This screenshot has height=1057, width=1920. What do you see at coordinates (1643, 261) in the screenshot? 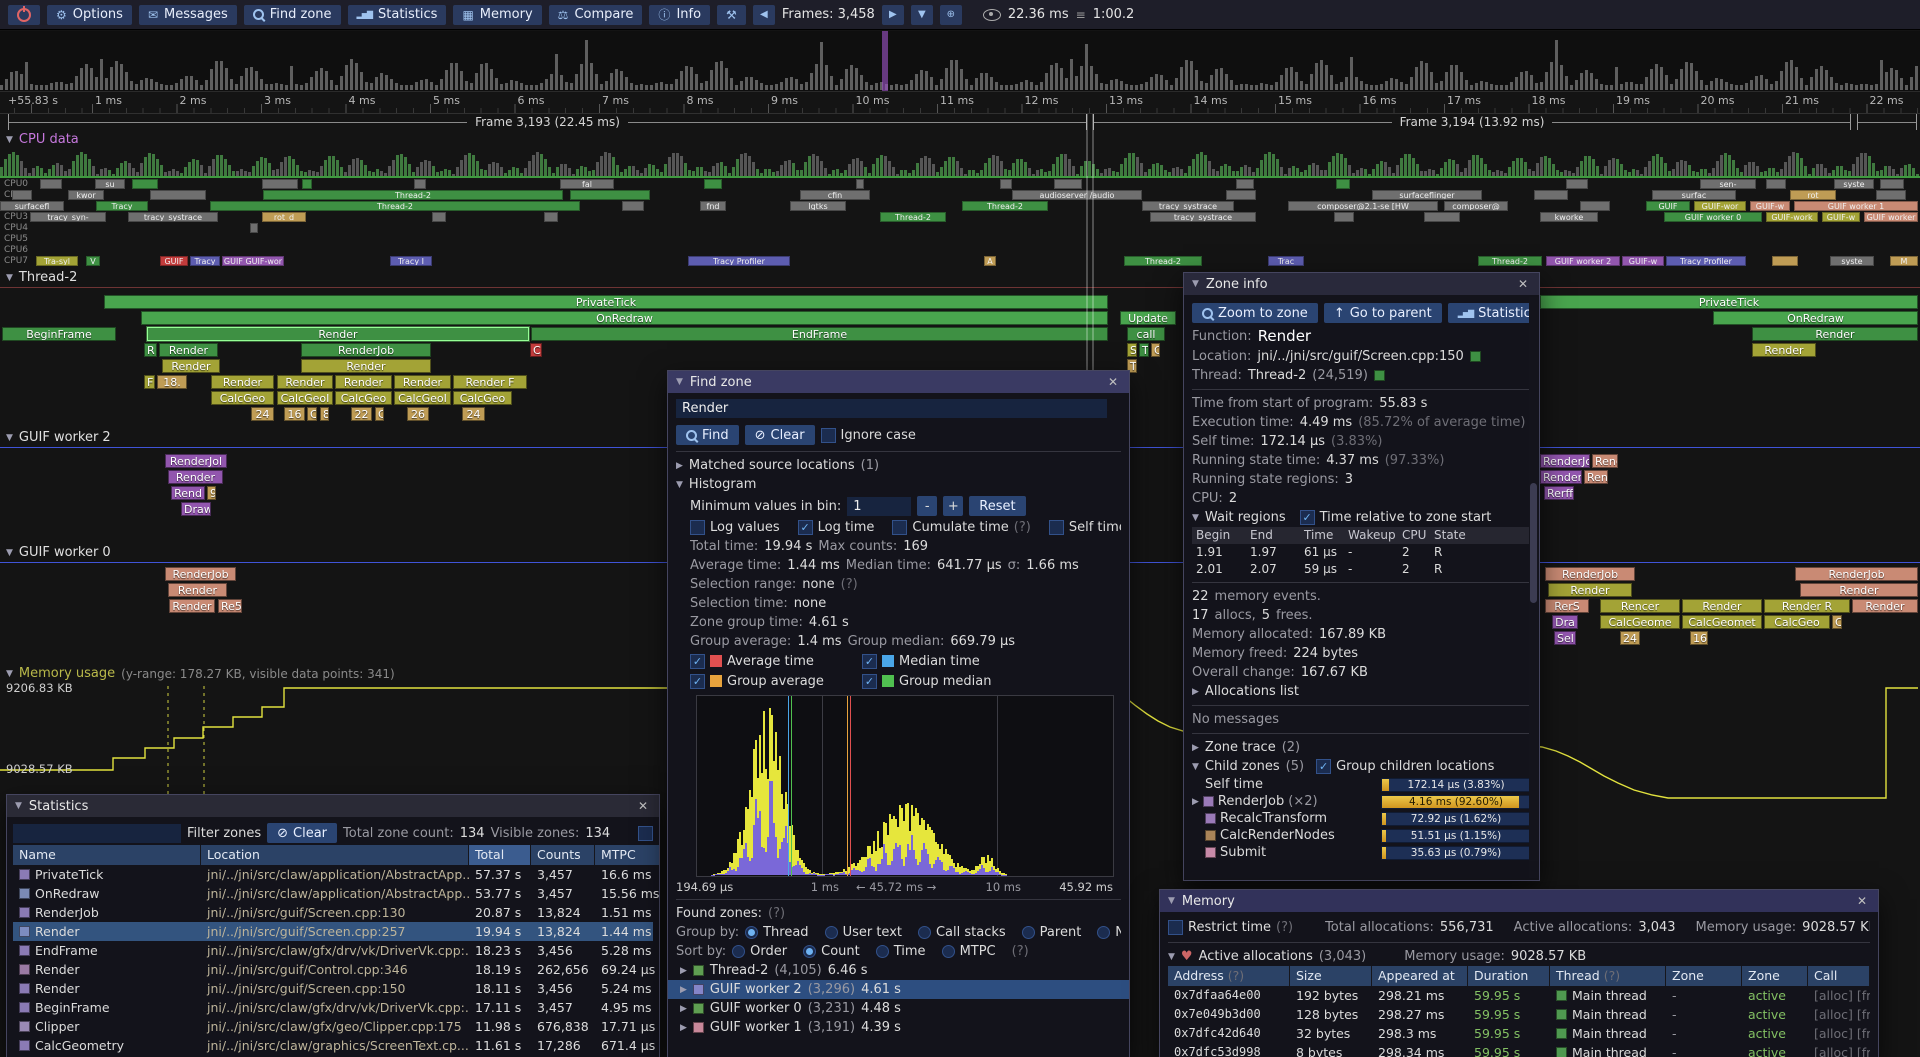
I see `cpu-zone: GUIF-w` at bounding box center [1643, 261].